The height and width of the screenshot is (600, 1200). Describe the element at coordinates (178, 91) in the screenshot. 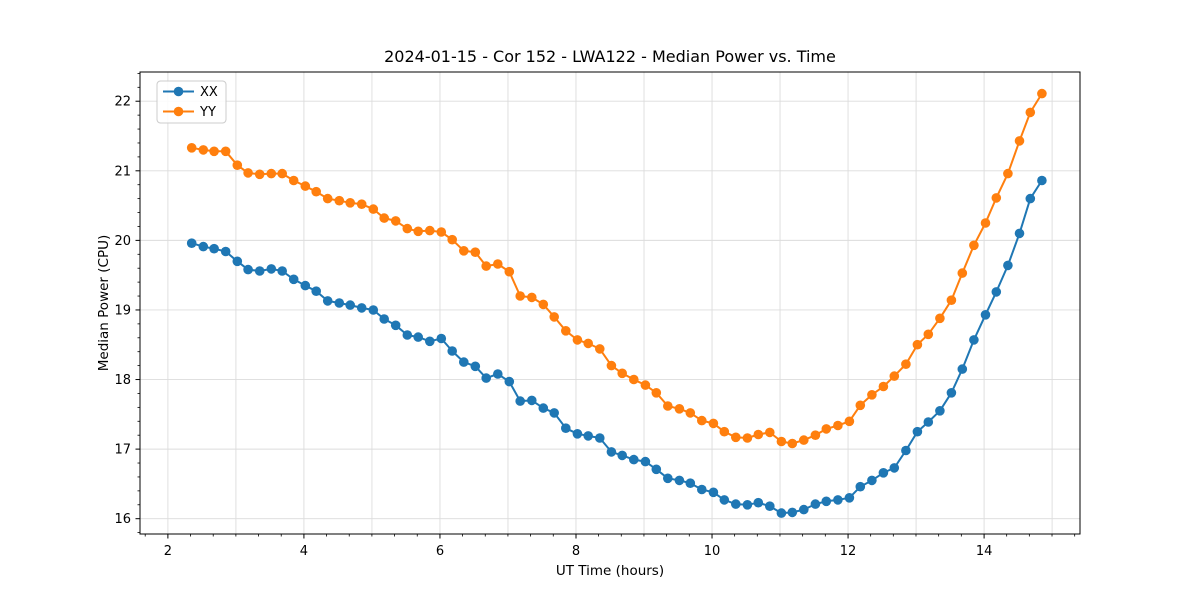

I see `legend-marker-xx` at that location.